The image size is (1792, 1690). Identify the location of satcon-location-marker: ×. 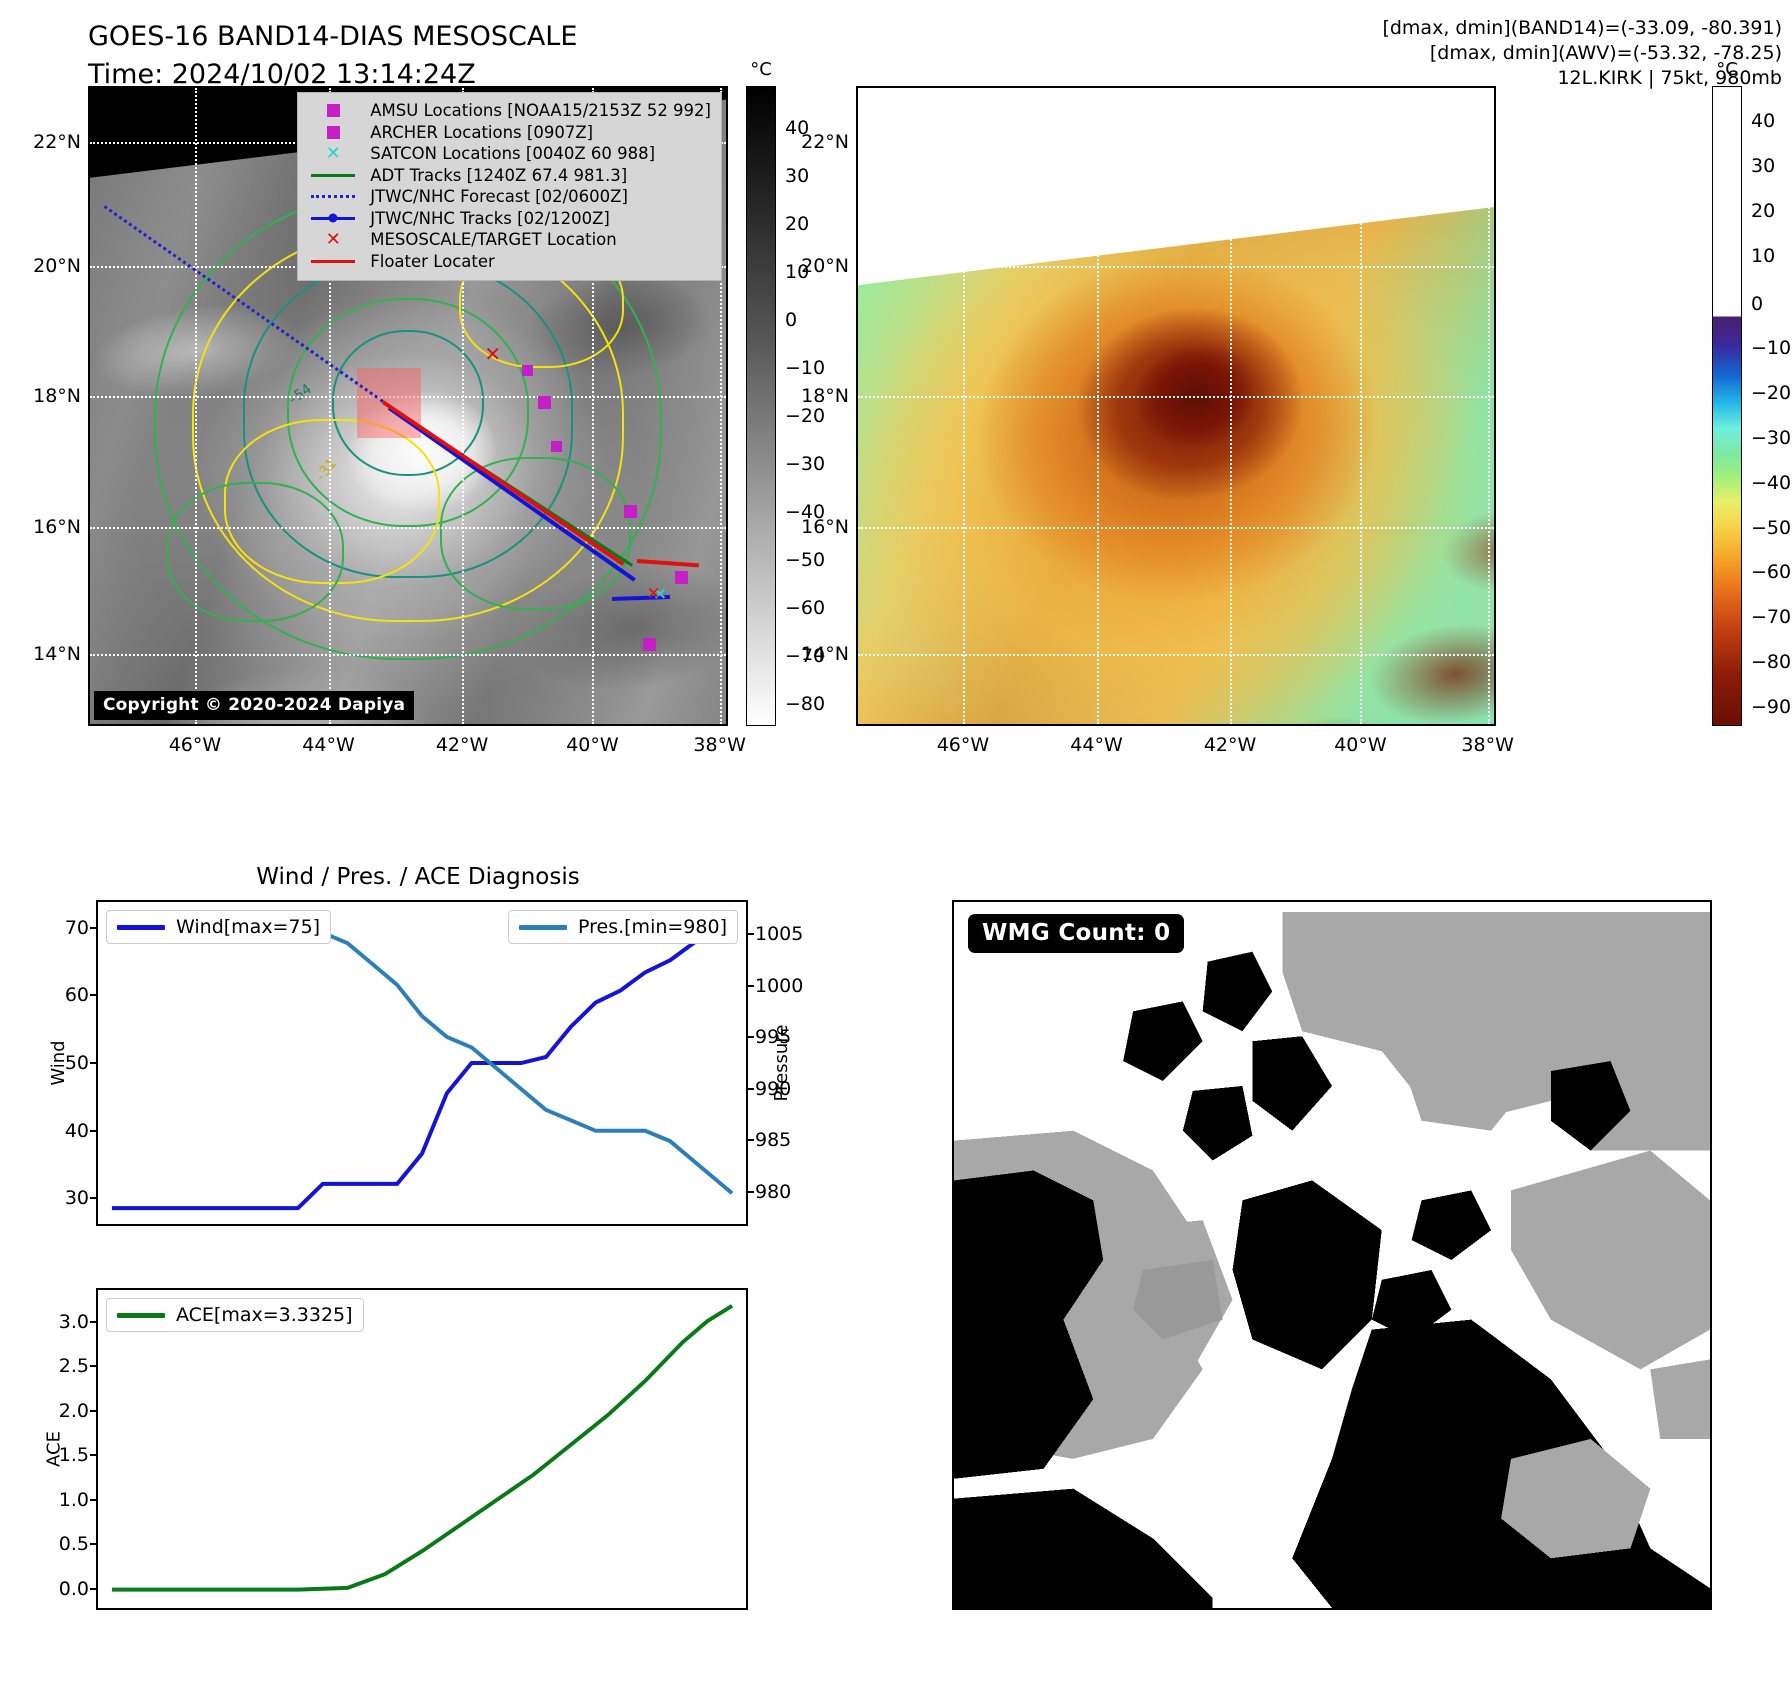
(660, 594).